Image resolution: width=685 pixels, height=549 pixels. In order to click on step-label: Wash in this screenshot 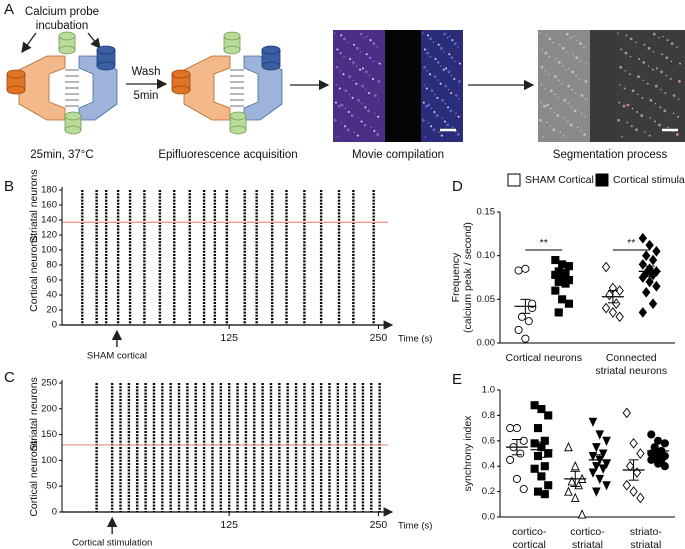, I will do `click(146, 72)`.